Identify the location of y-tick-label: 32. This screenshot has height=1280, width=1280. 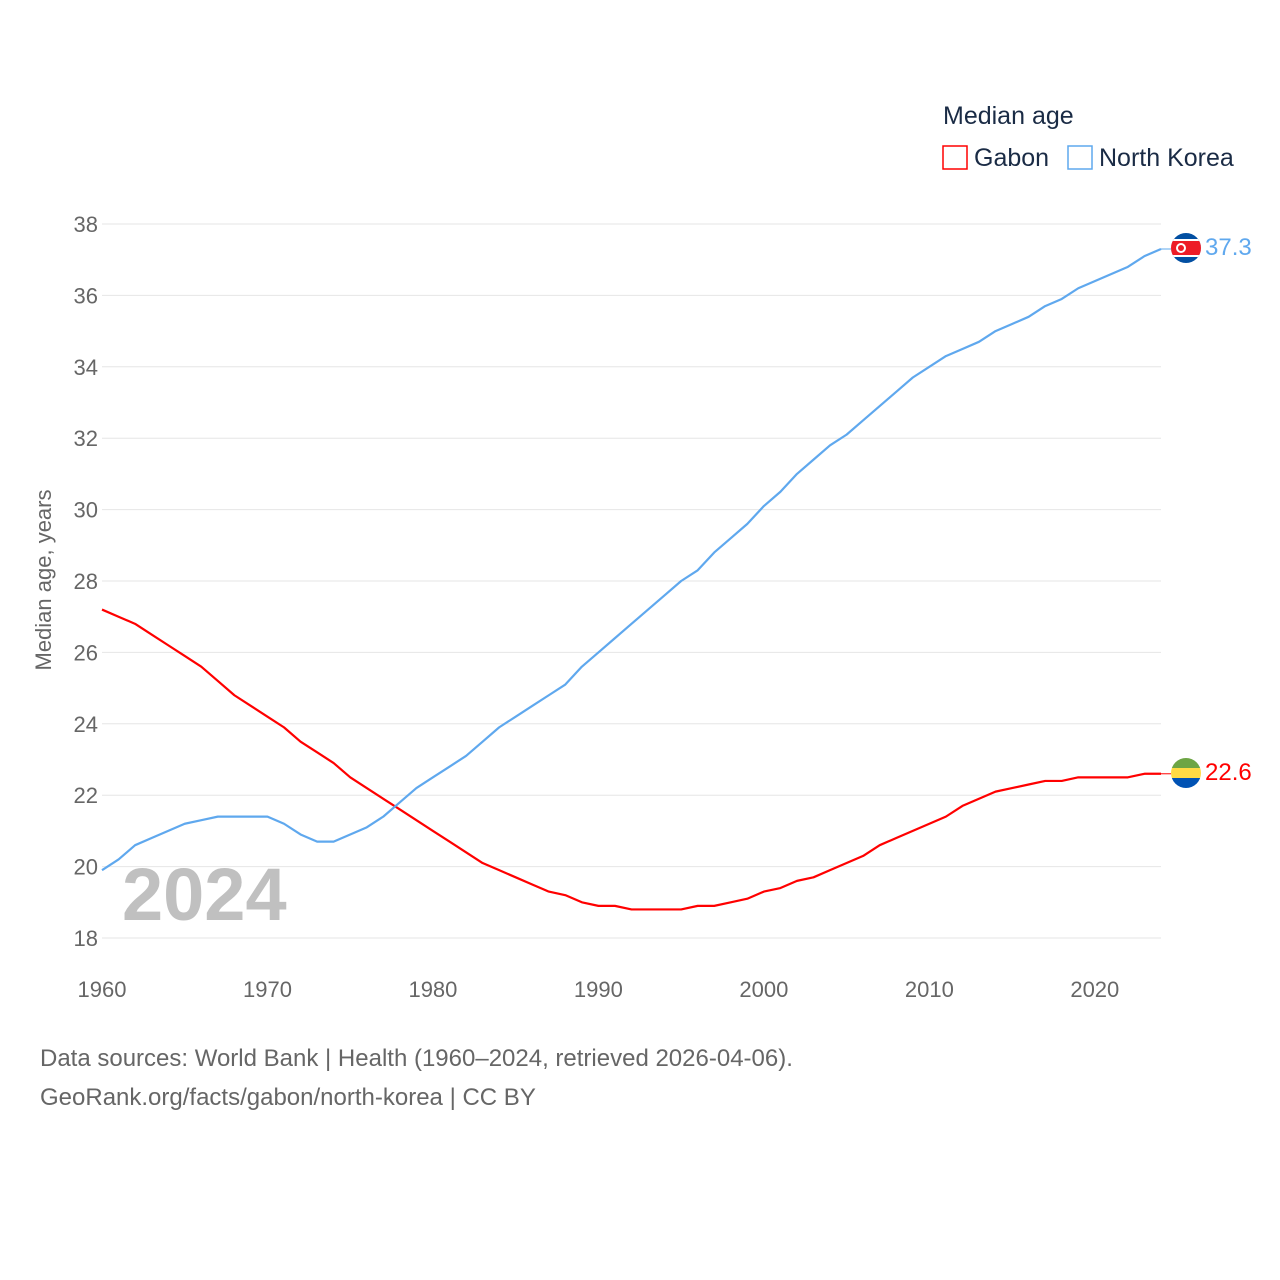
(86, 438).